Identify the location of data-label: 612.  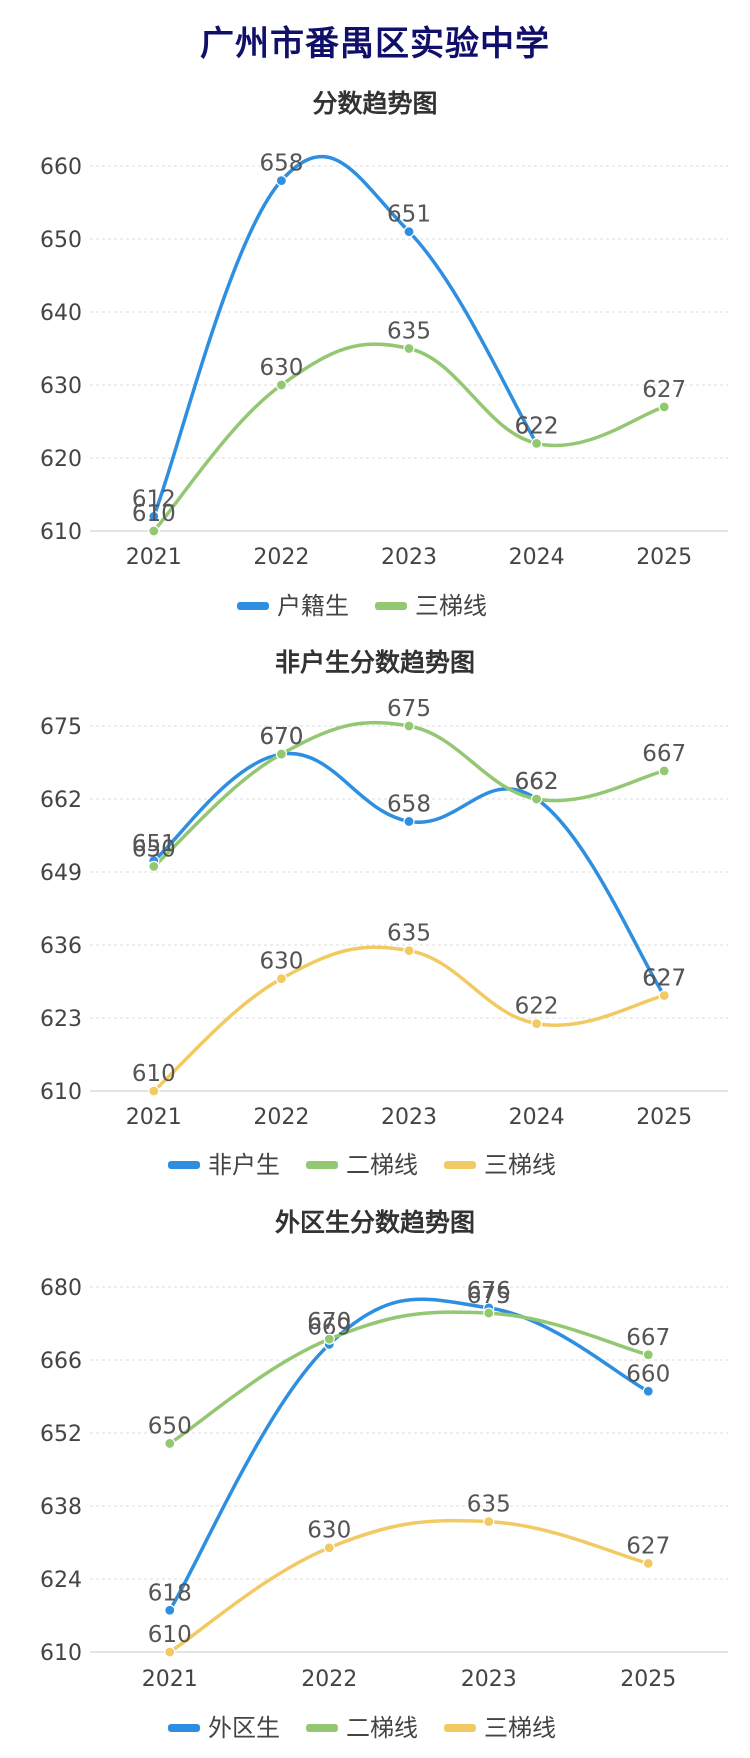
(154, 499).